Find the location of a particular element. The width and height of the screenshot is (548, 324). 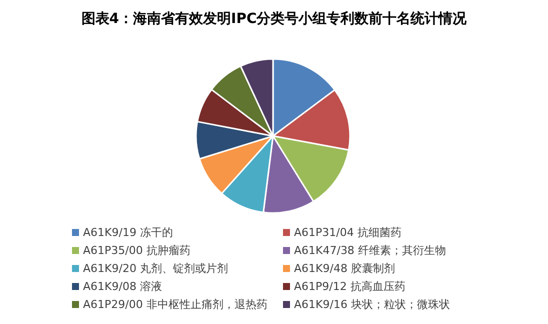

legend-label: A61K9/48 胶囊制剂 is located at coordinates (344, 268).